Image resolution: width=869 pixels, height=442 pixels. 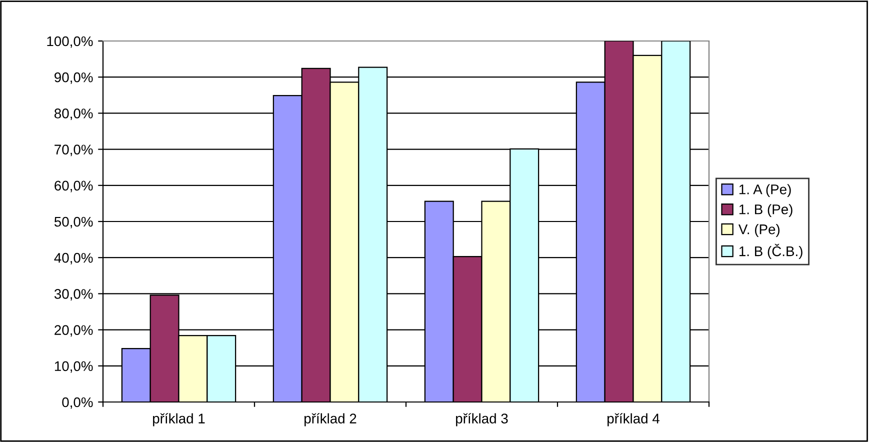 What do you see at coordinates (765, 191) in the screenshot?
I see `legend-label: 1. A (Pe)` at bounding box center [765, 191].